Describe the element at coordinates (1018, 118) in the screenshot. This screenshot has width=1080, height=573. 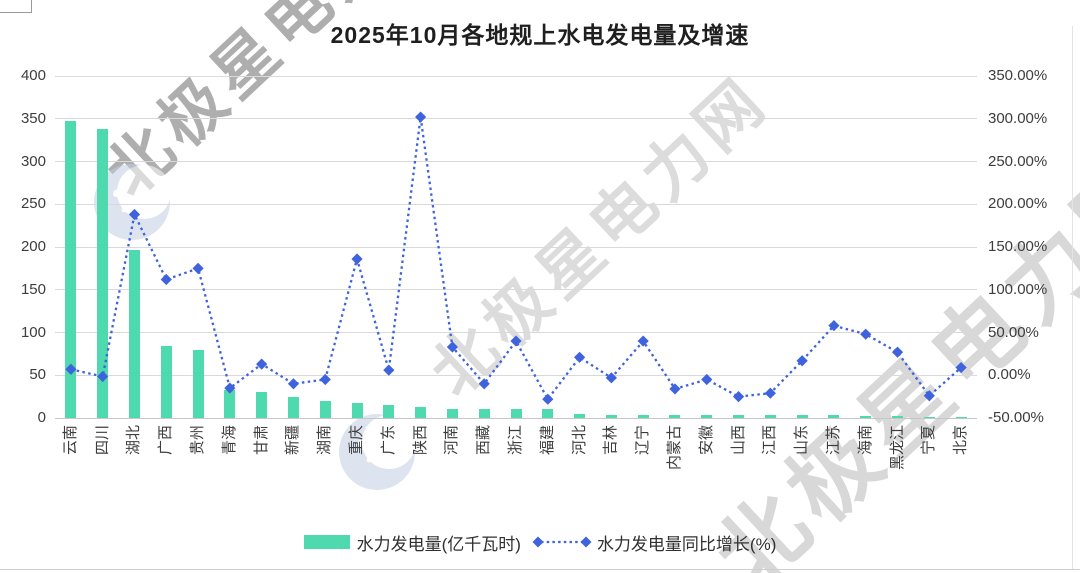
I see `y-axis-tick-right: 300.00%` at that location.